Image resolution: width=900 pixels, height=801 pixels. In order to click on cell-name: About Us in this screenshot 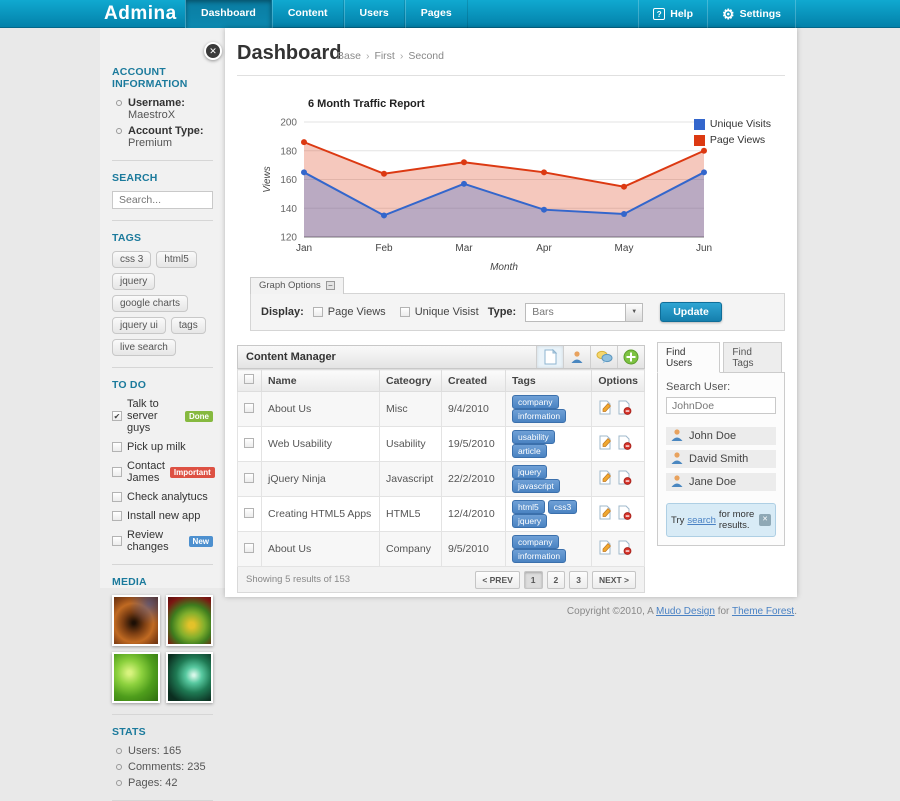, I will do `click(320, 409)`.